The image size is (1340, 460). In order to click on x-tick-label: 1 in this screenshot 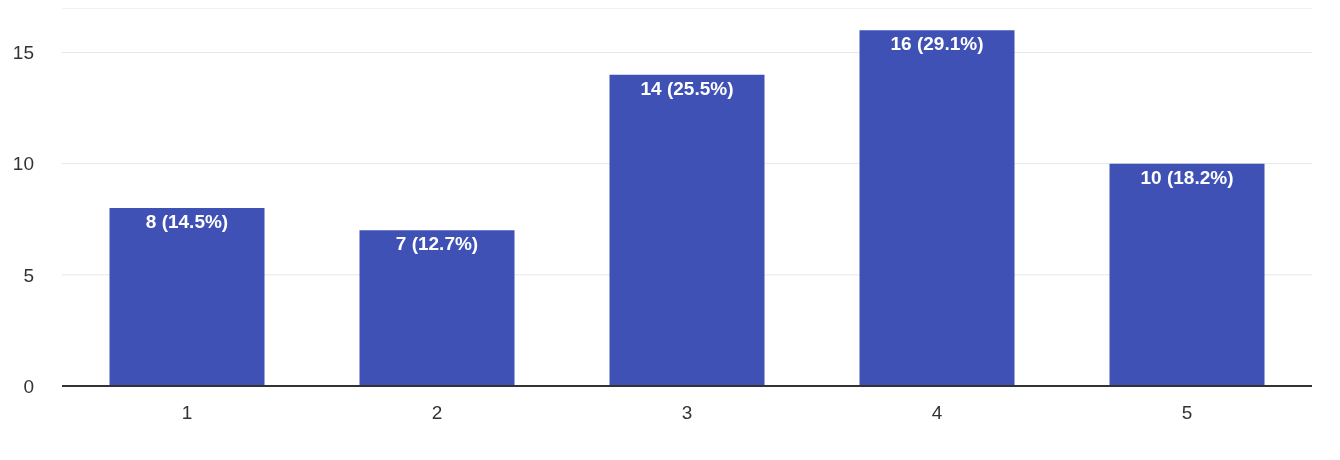, I will do `click(187, 413)`.